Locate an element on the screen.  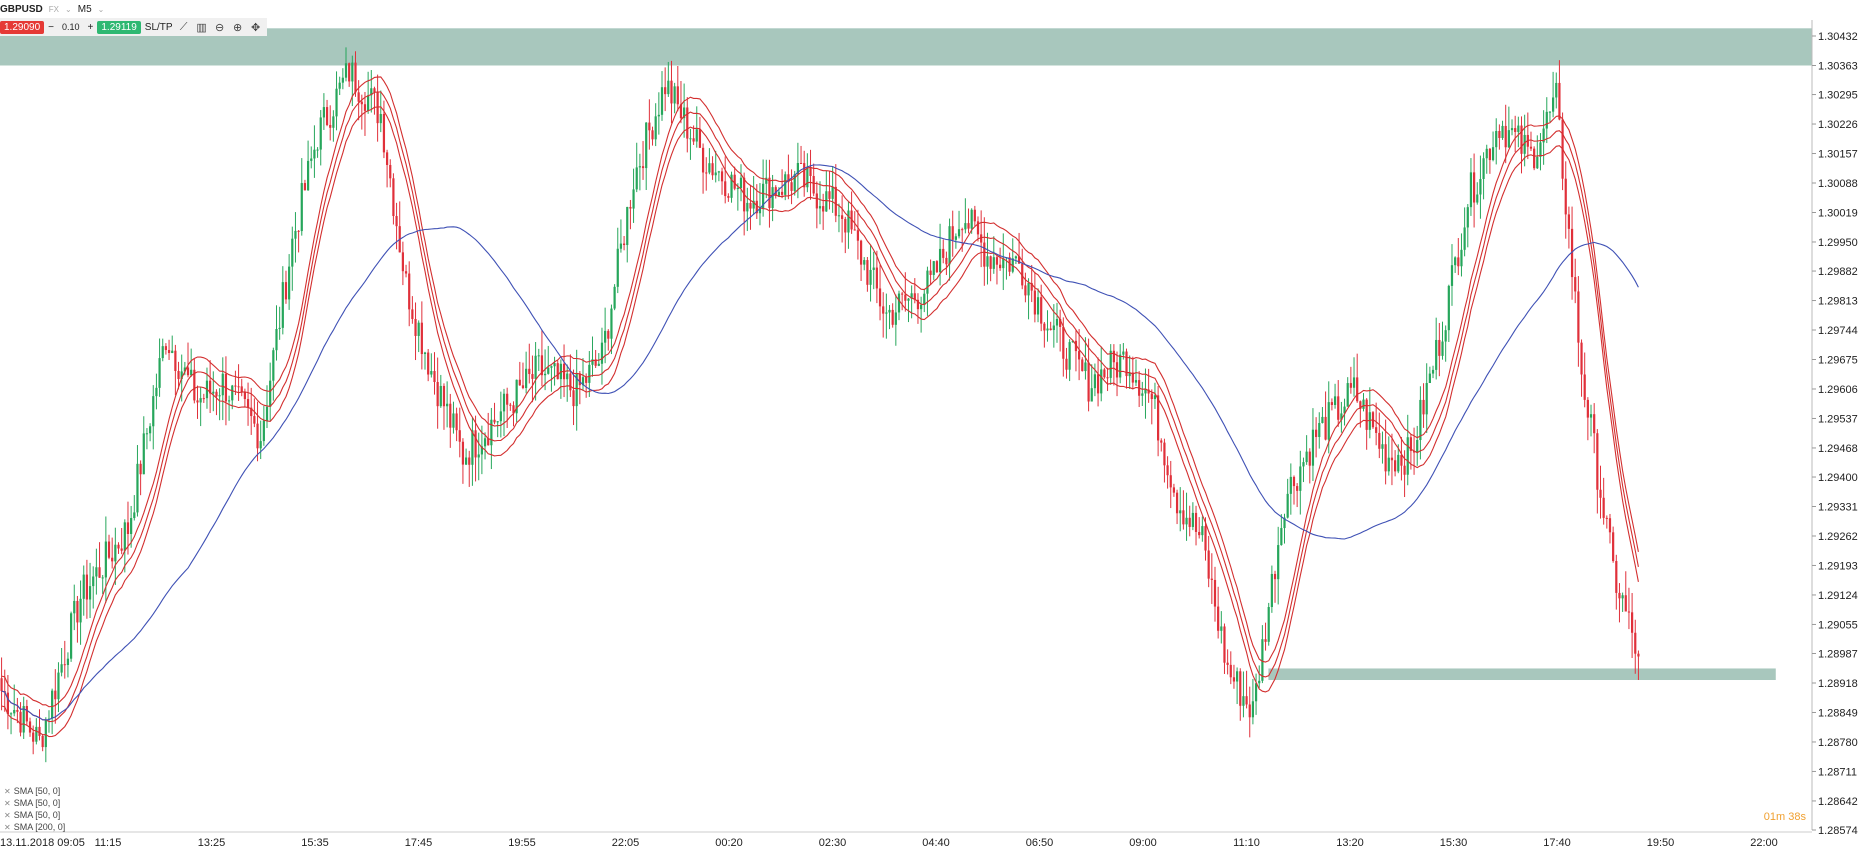
crosshair-move-icon: ✥ is located at coordinates (255, 27).